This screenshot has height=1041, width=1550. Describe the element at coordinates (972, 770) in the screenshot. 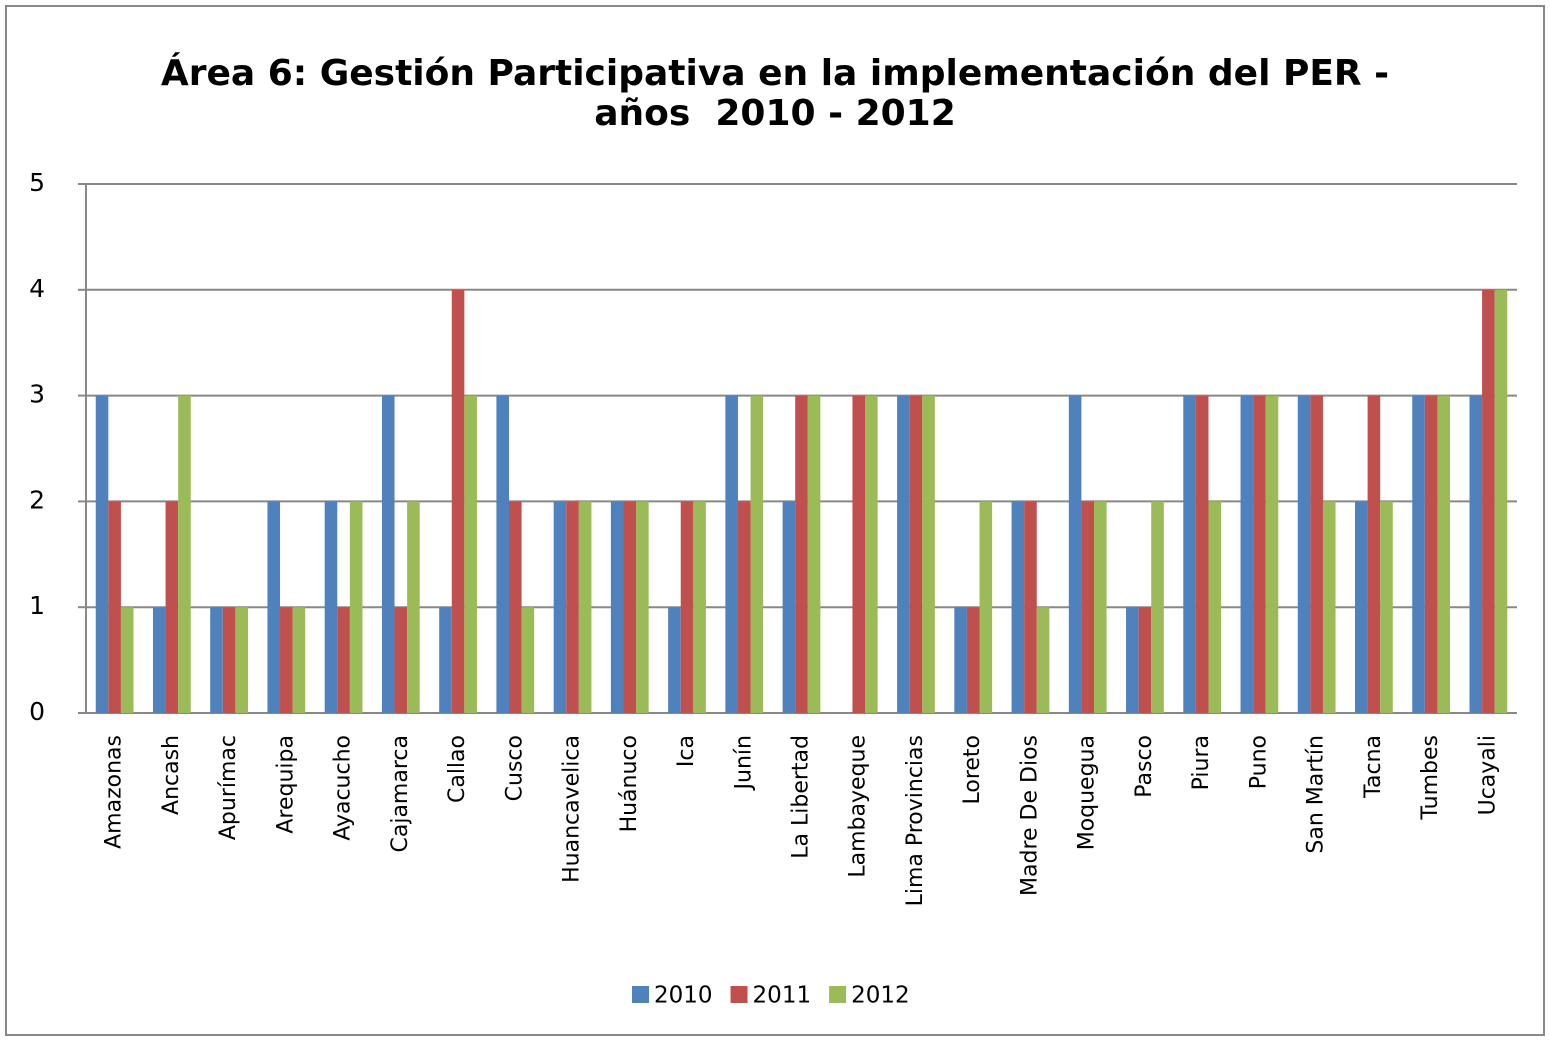

I see `x-tick-label: Loreto` at that location.